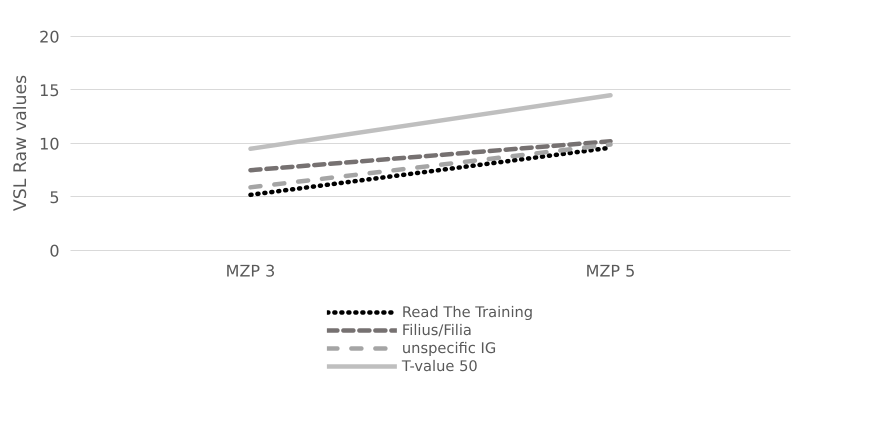  I want to click on legend-label: T-value 50, so click(440, 366).